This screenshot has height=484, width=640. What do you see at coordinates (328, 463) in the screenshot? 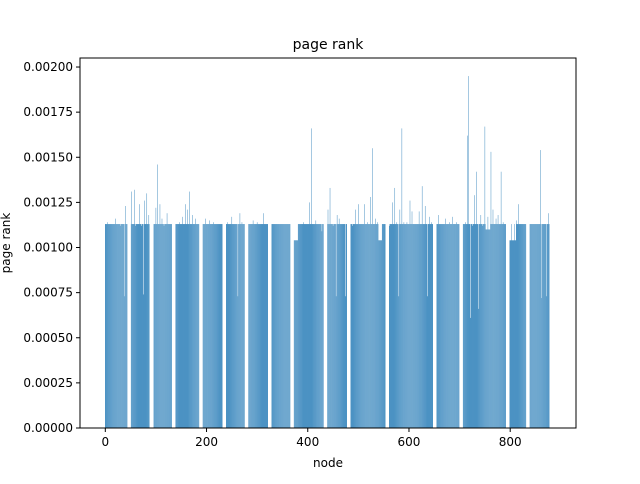
I see `x-axis-label: node` at bounding box center [328, 463].